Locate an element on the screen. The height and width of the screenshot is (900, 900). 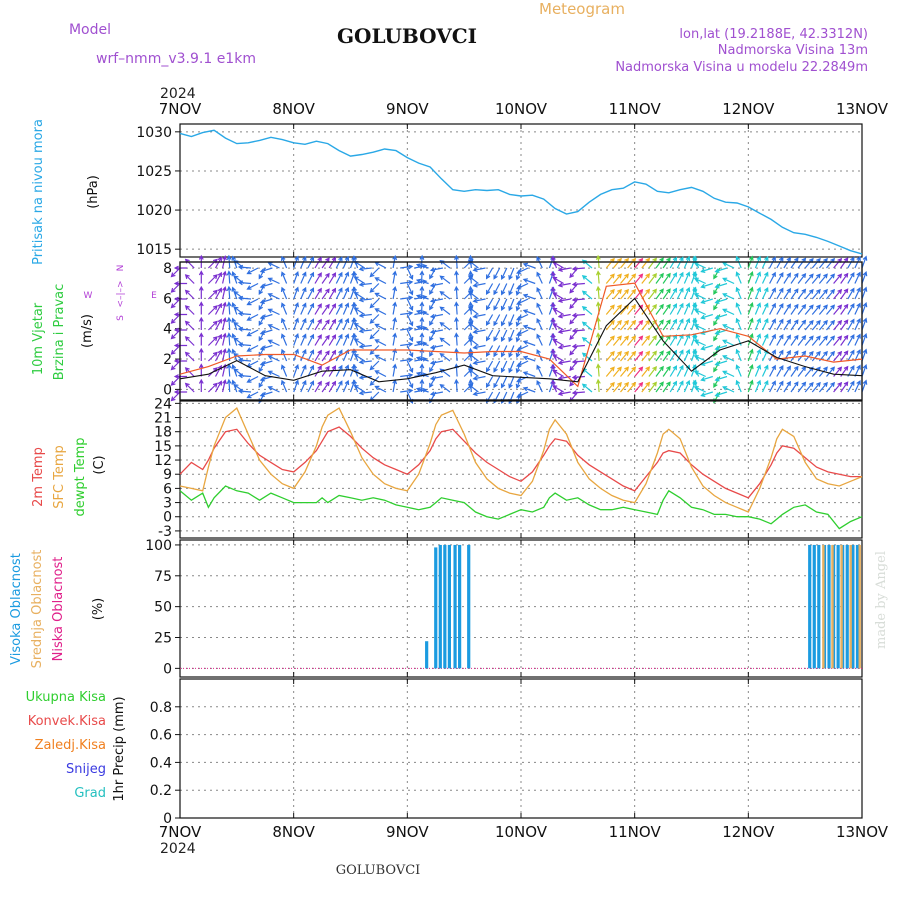
watermark: made by Angel is located at coordinates (881, 600).